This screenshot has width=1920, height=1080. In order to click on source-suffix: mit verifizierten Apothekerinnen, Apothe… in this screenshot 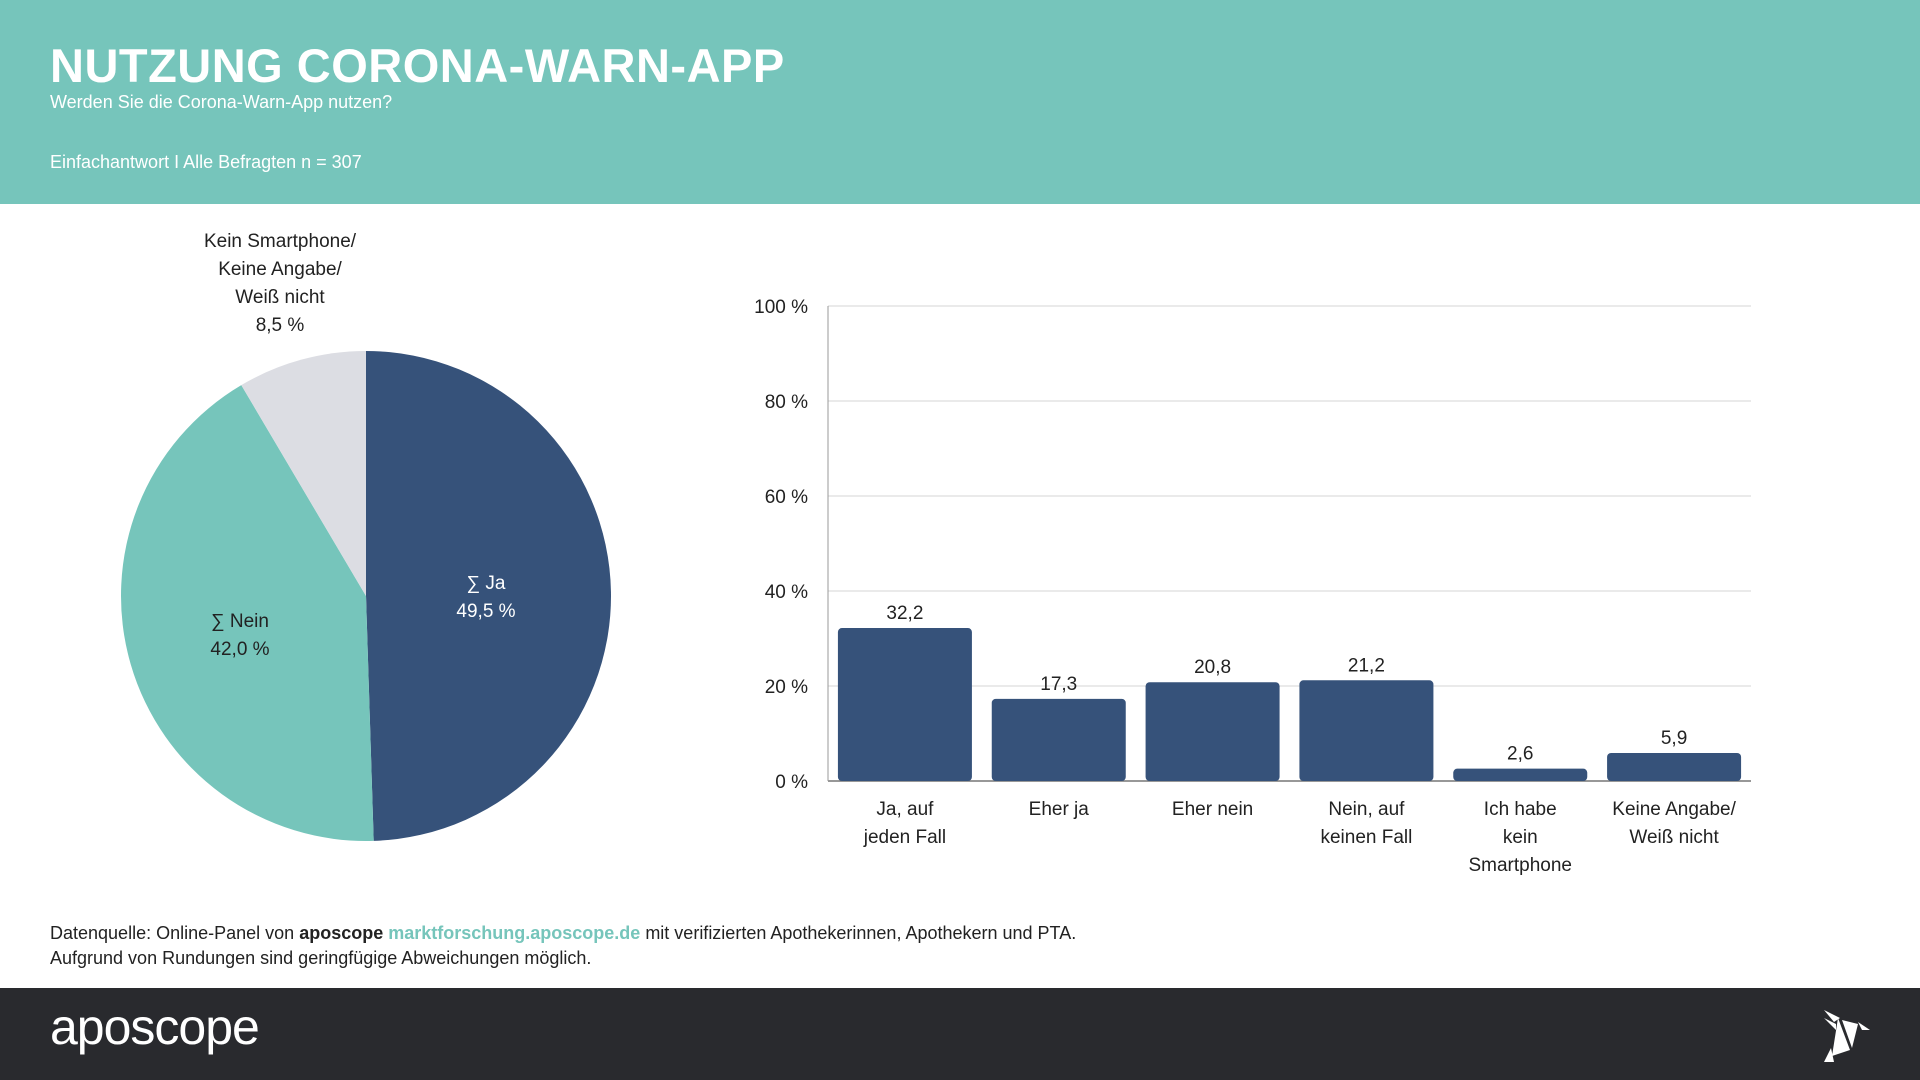, I will do `click(861, 933)`.